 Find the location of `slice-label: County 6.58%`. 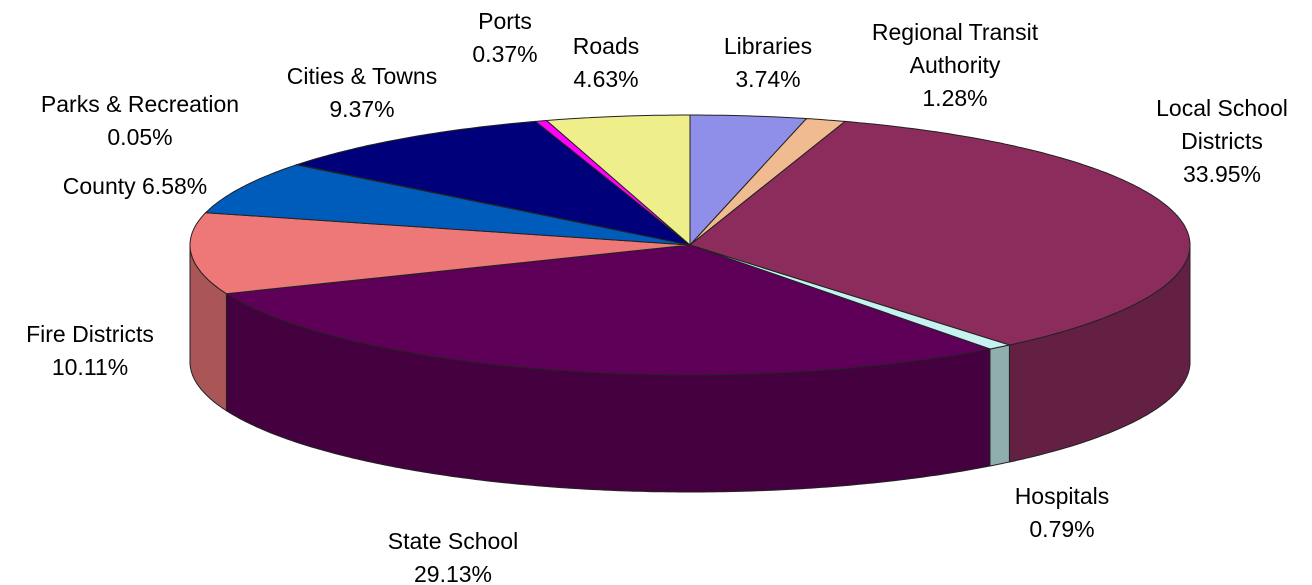

slice-label: County 6.58% is located at coordinates (135, 186).